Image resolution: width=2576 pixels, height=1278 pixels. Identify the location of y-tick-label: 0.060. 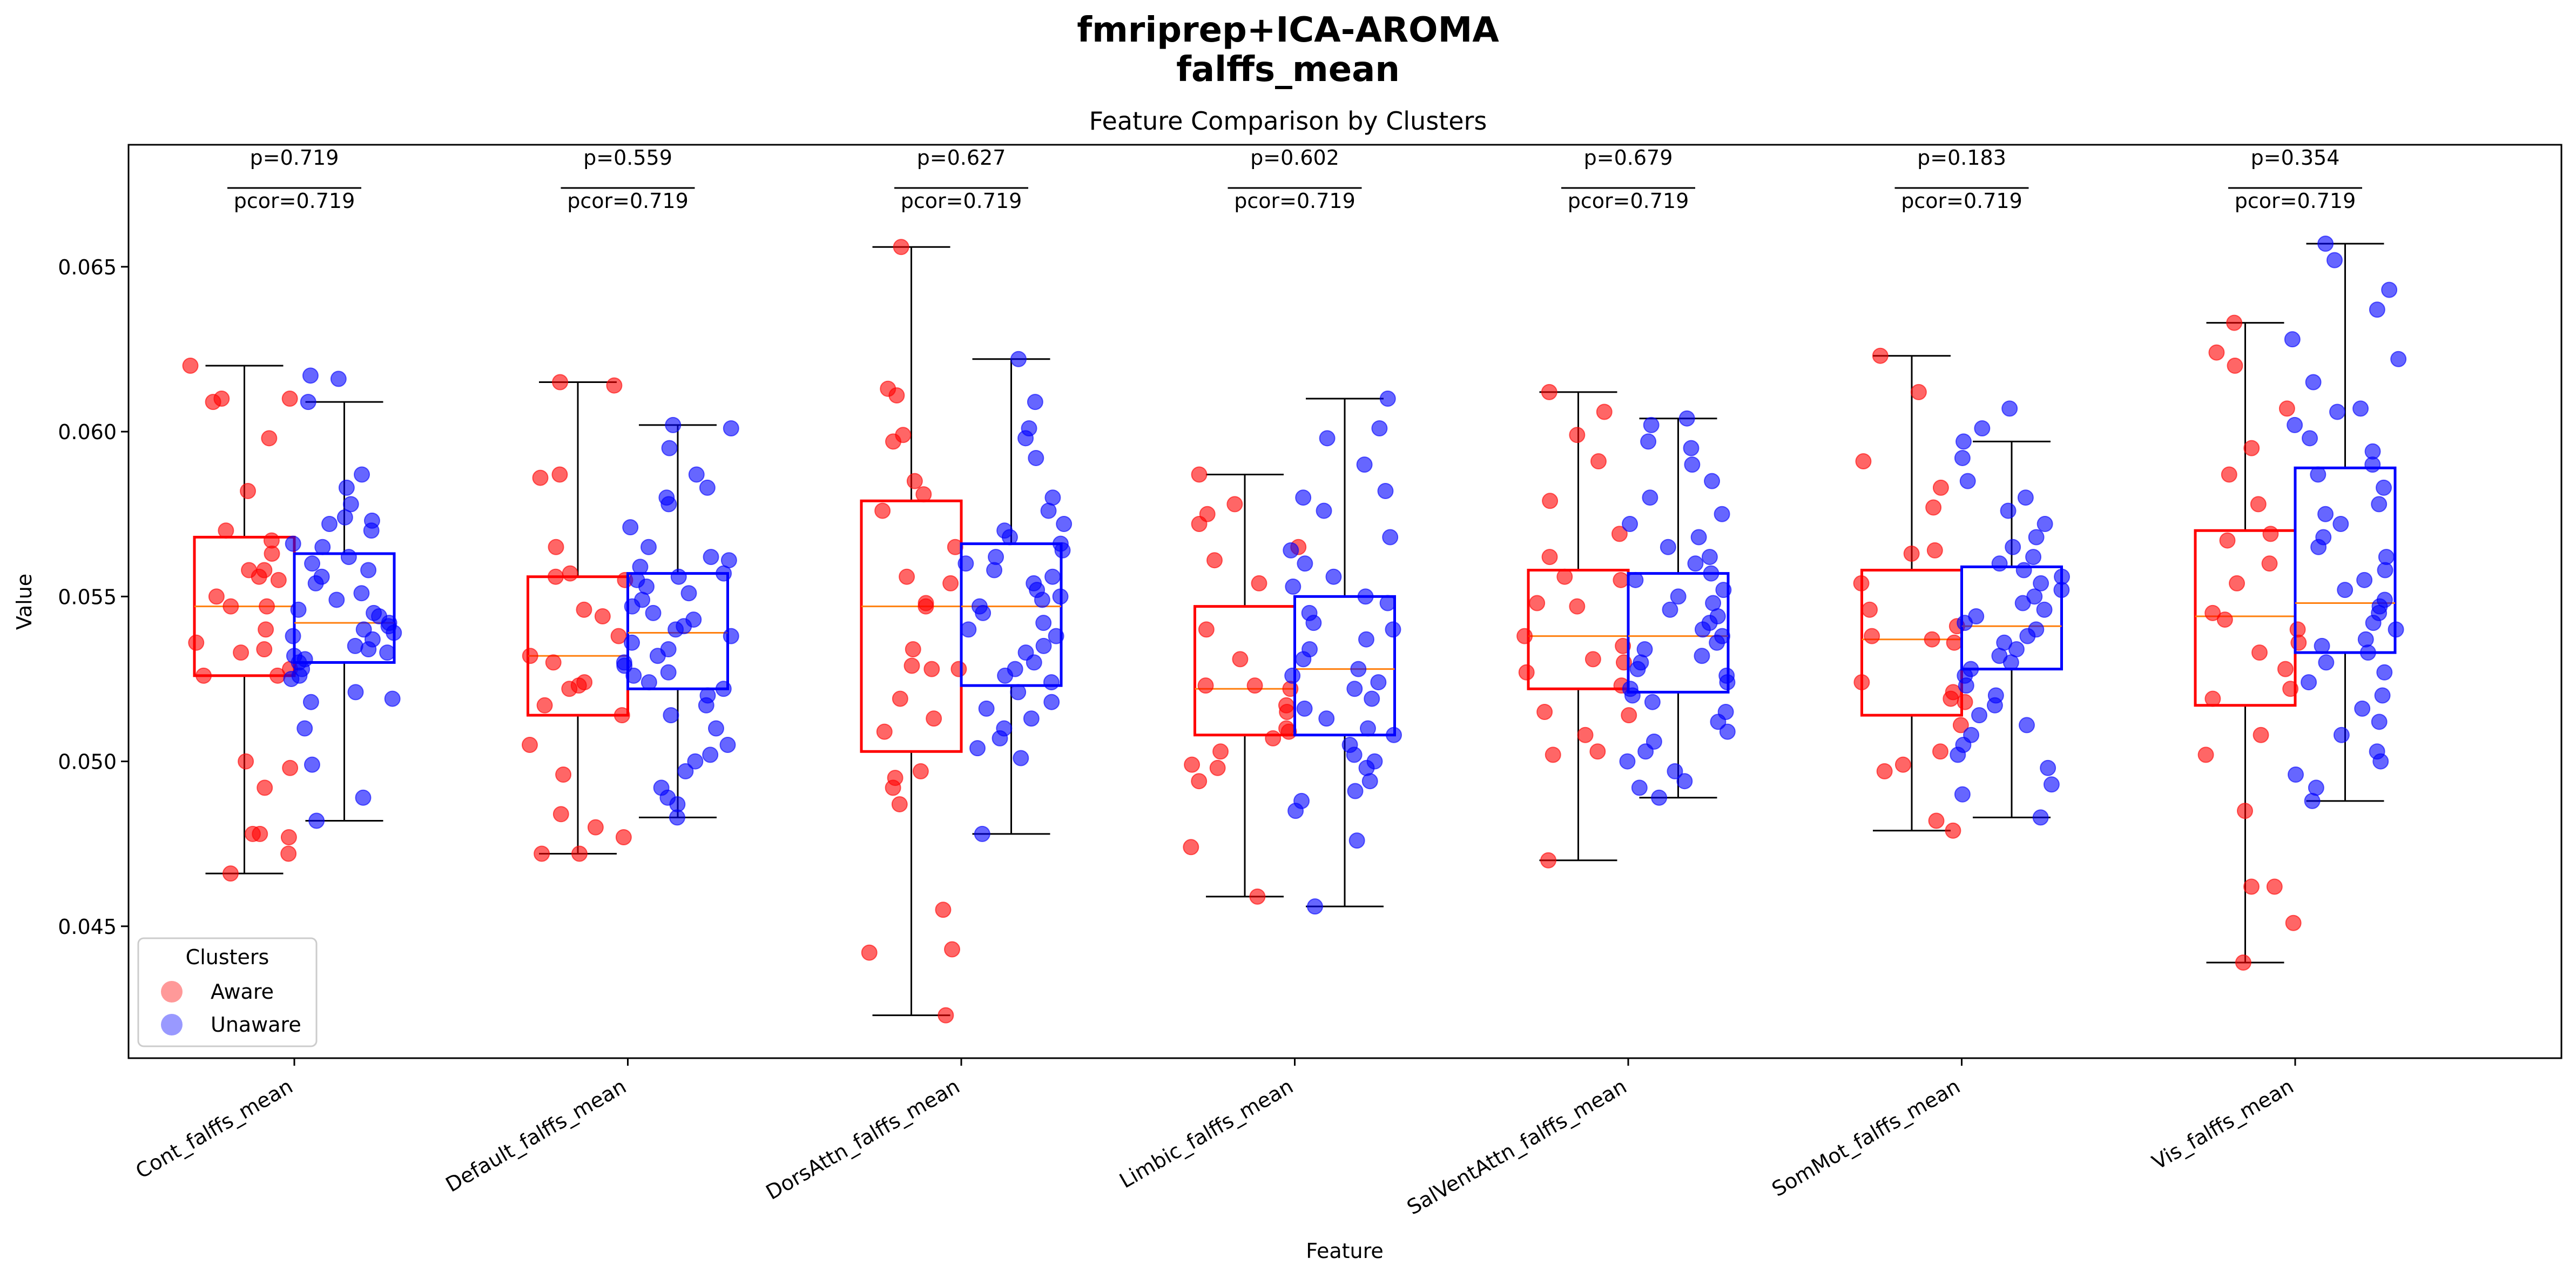
(87, 432).